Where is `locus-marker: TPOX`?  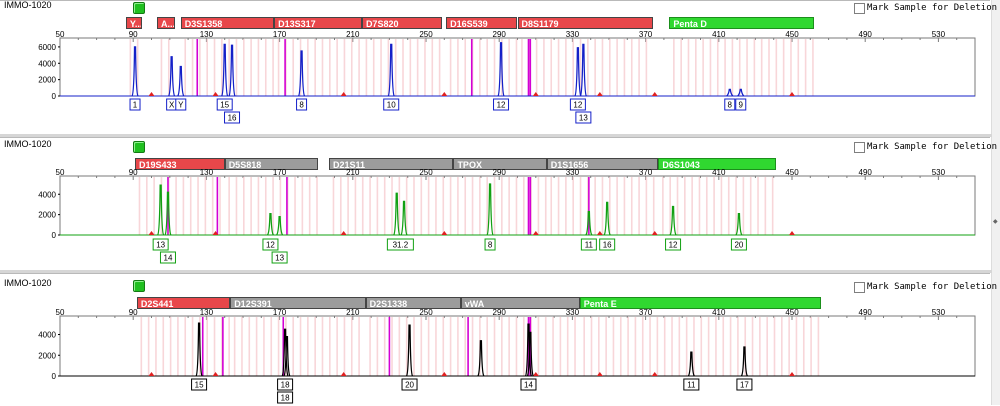 locus-marker: TPOX is located at coordinates (500, 164).